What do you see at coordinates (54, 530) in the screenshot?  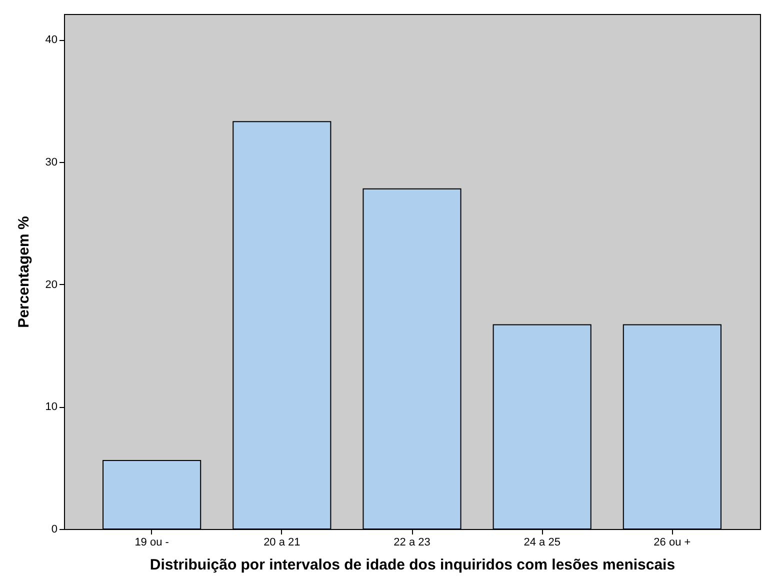 I see `y-tick-label: 0` at bounding box center [54, 530].